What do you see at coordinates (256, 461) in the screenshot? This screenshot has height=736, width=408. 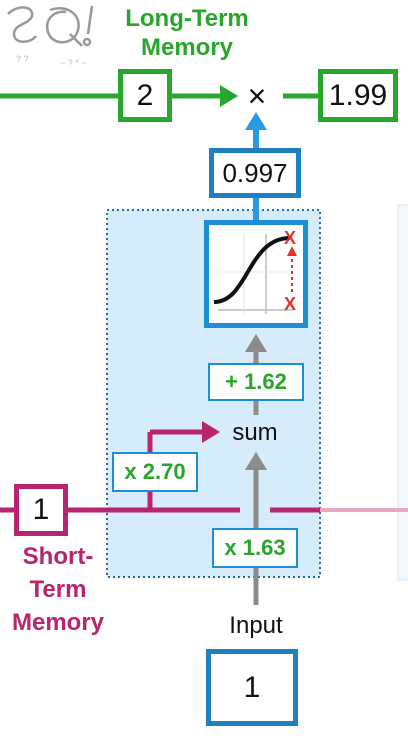 I see `input-arrowhead` at bounding box center [256, 461].